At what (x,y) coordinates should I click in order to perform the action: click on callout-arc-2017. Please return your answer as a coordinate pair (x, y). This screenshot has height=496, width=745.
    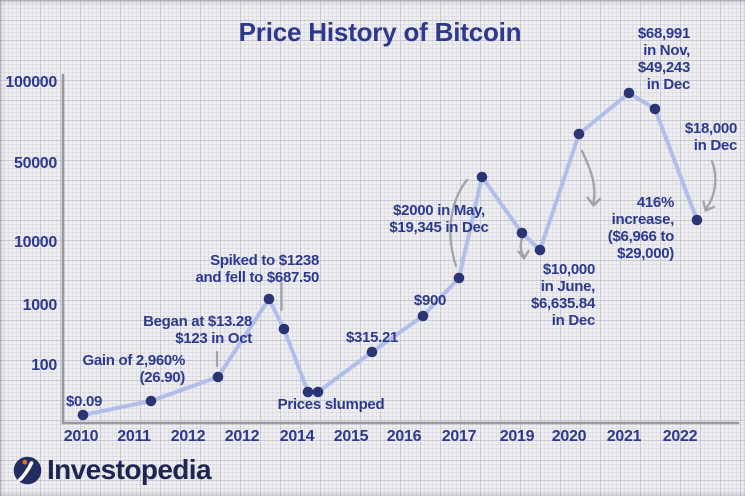
    Looking at the image, I should click on (459, 223).